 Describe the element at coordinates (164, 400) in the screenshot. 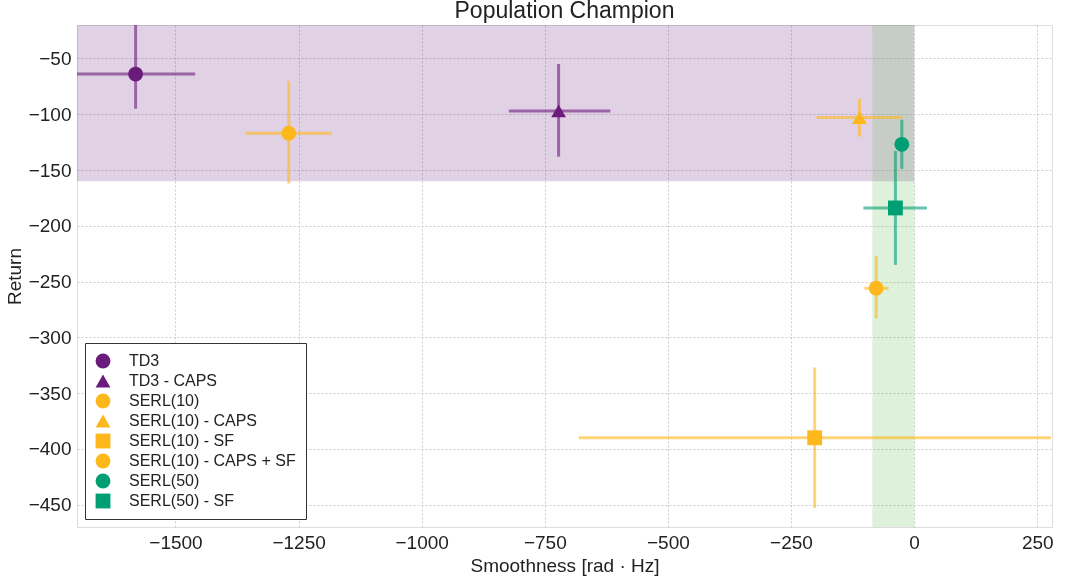

I see `legend-label: SERL(10)` at that location.